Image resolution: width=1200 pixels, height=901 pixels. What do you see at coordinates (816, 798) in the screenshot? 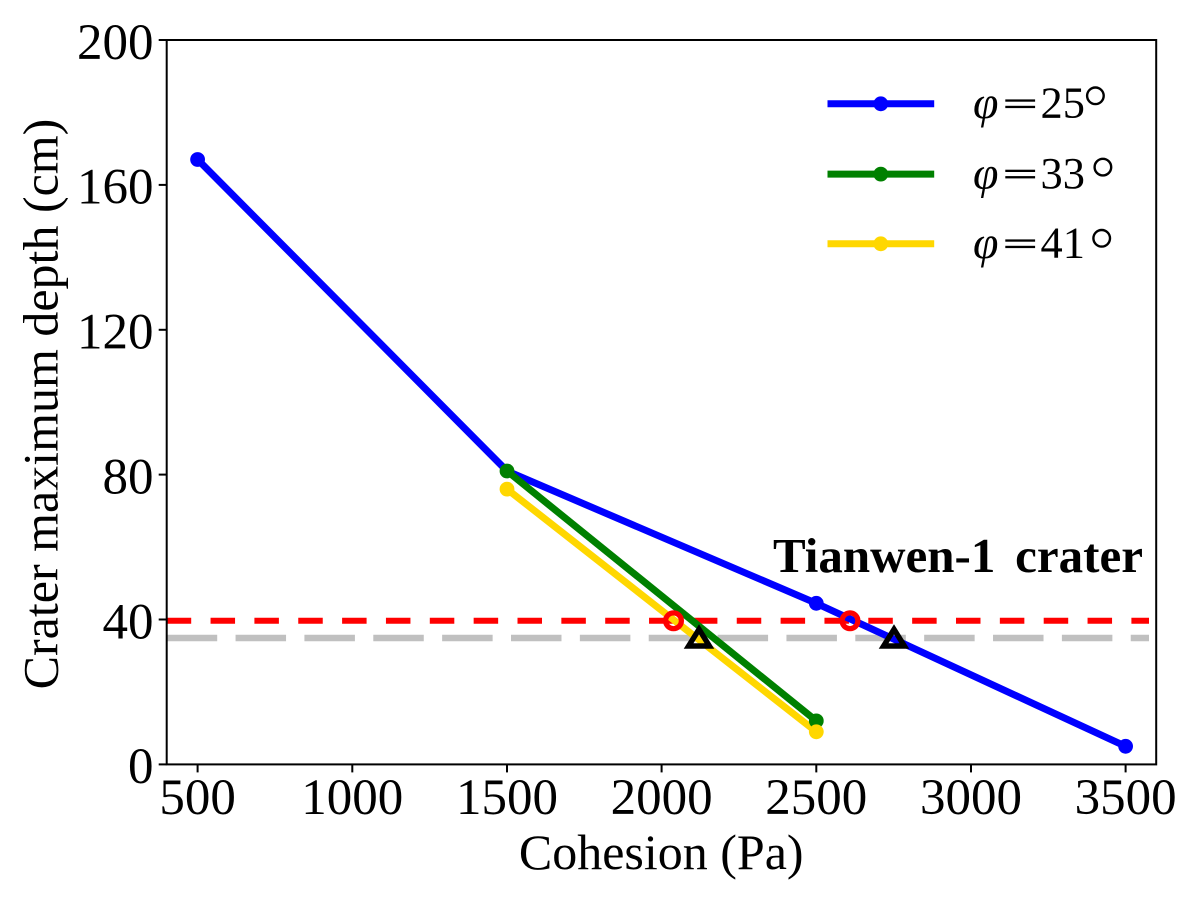
I see `svg-text: 2500` at bounding box center [816, 798].